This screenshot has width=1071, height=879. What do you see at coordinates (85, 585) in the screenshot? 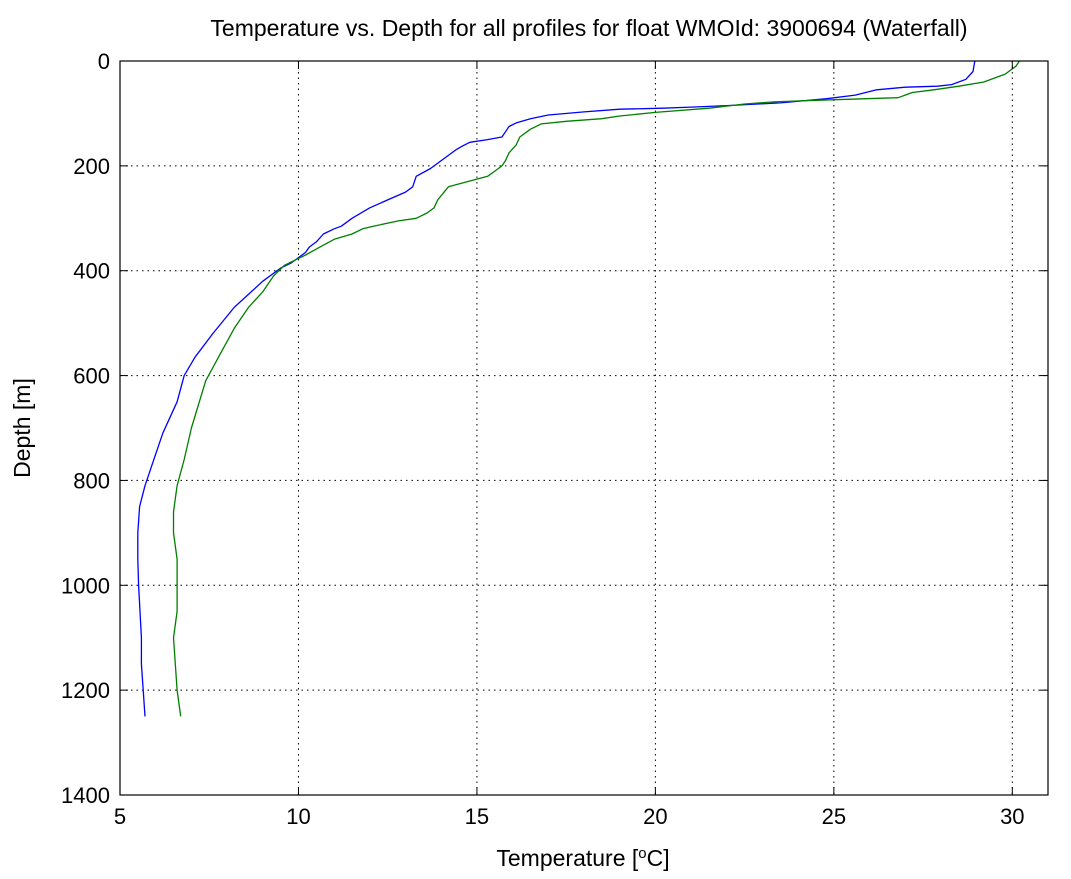
I see `y-tick-label: 1000` at bounding box center [85, 585].